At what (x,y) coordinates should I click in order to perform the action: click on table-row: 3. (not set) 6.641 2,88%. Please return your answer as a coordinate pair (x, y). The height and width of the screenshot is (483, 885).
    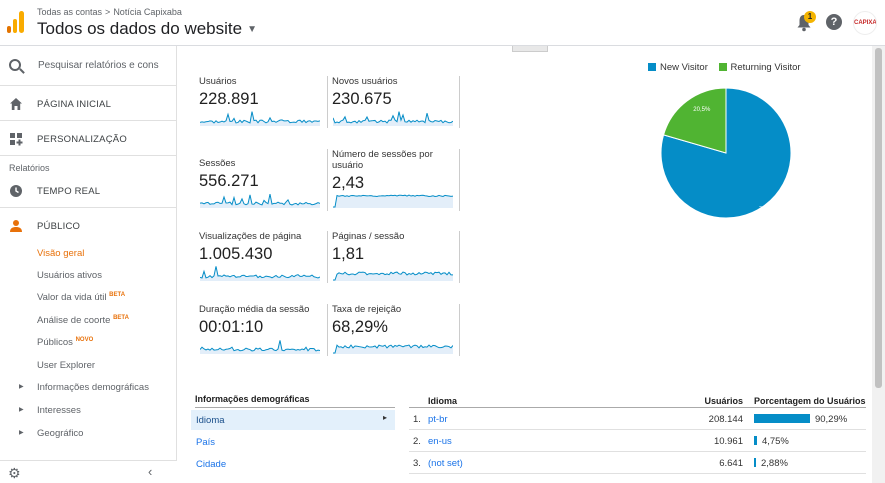
    Looking at the image, I should click on (637, 463).